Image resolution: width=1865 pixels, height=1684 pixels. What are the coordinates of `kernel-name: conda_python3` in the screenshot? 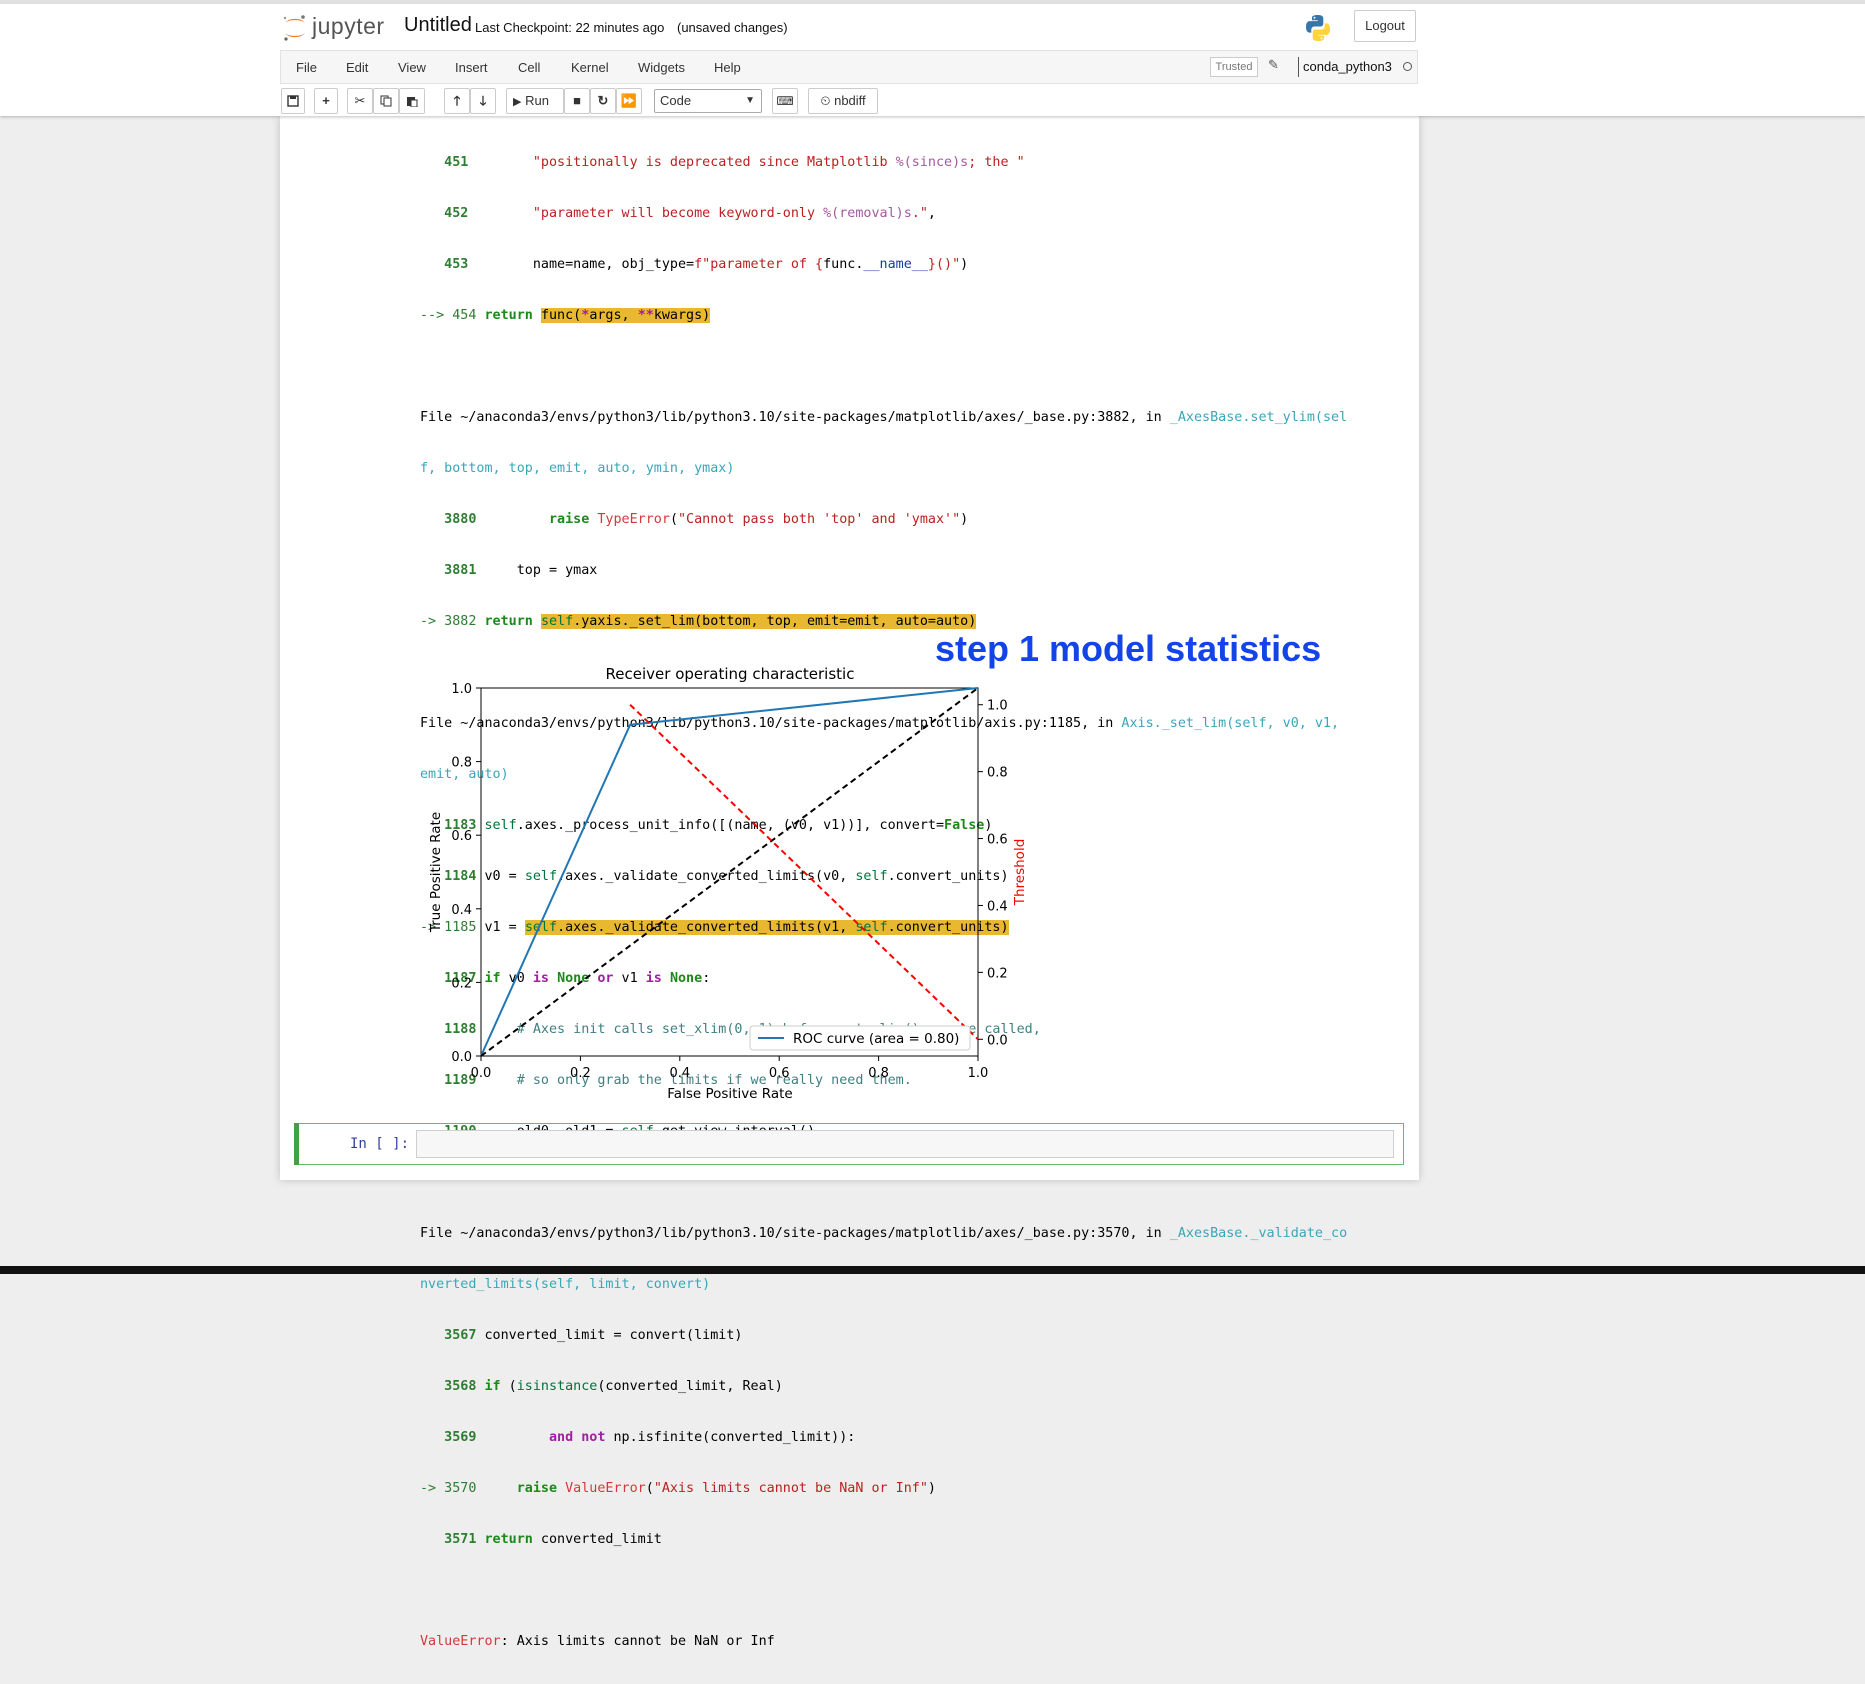 It's located at (1347, 66).